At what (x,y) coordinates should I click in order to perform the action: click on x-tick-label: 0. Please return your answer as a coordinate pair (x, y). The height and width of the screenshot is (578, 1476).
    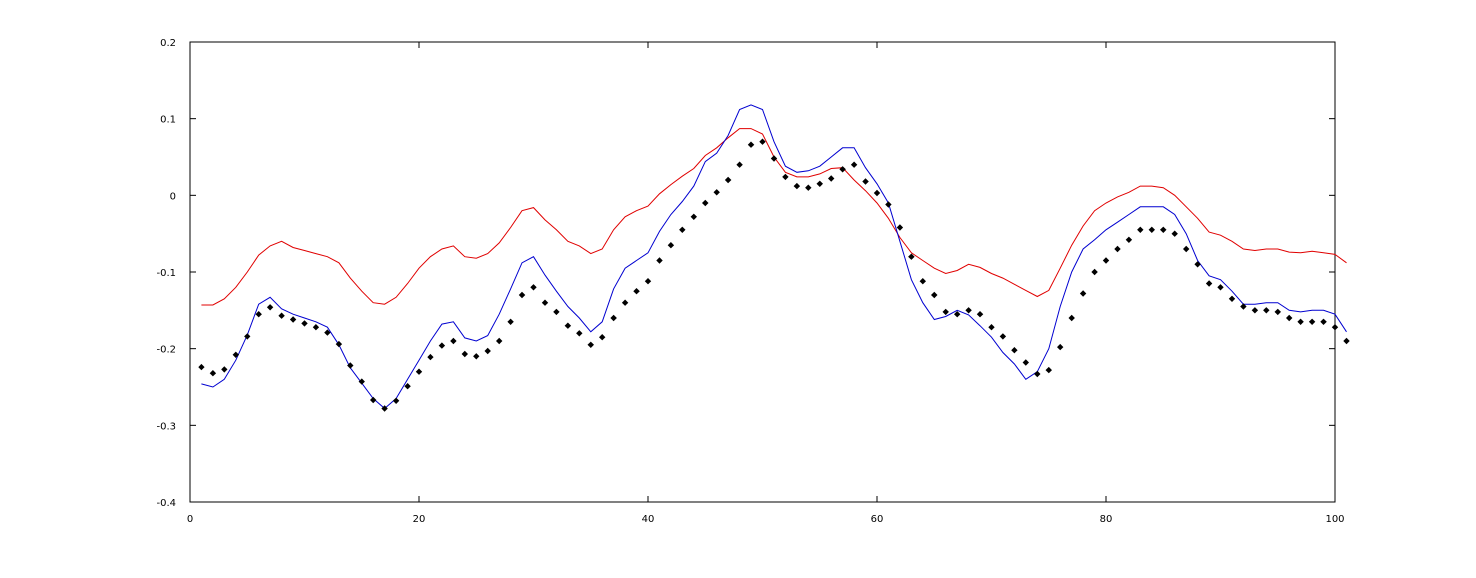
    Looking at the image, I should click on (190, 519).